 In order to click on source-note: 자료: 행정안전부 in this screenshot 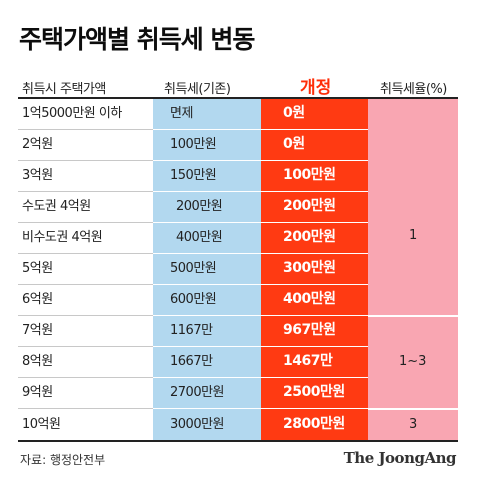, I will do `click(63, 460)`.